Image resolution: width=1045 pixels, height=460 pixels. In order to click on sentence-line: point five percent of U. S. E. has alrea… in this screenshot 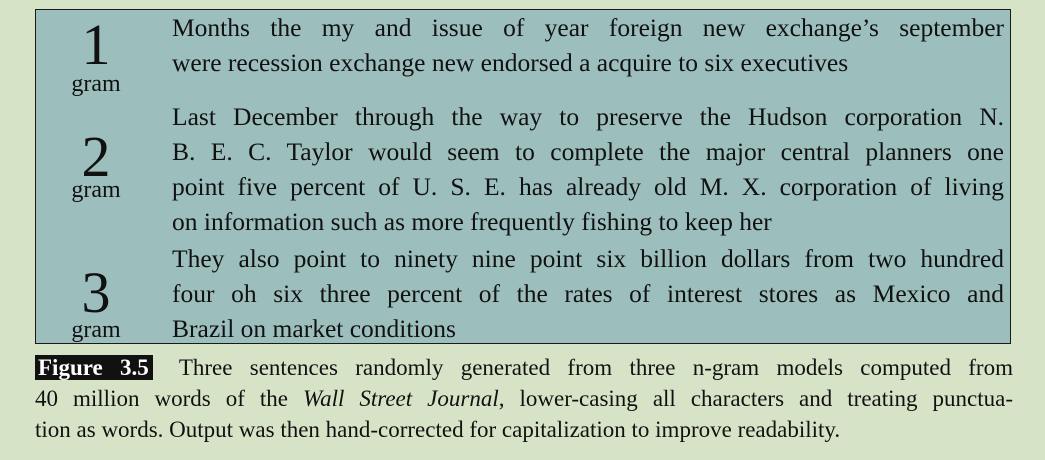, I will do `click(588, 186)`.